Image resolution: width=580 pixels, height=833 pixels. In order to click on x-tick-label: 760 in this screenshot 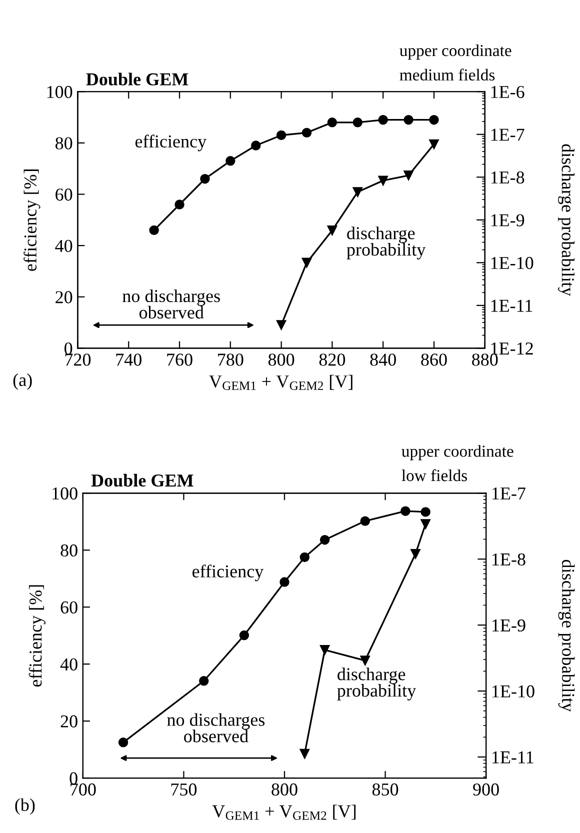, I will do `click(179, 360)`.